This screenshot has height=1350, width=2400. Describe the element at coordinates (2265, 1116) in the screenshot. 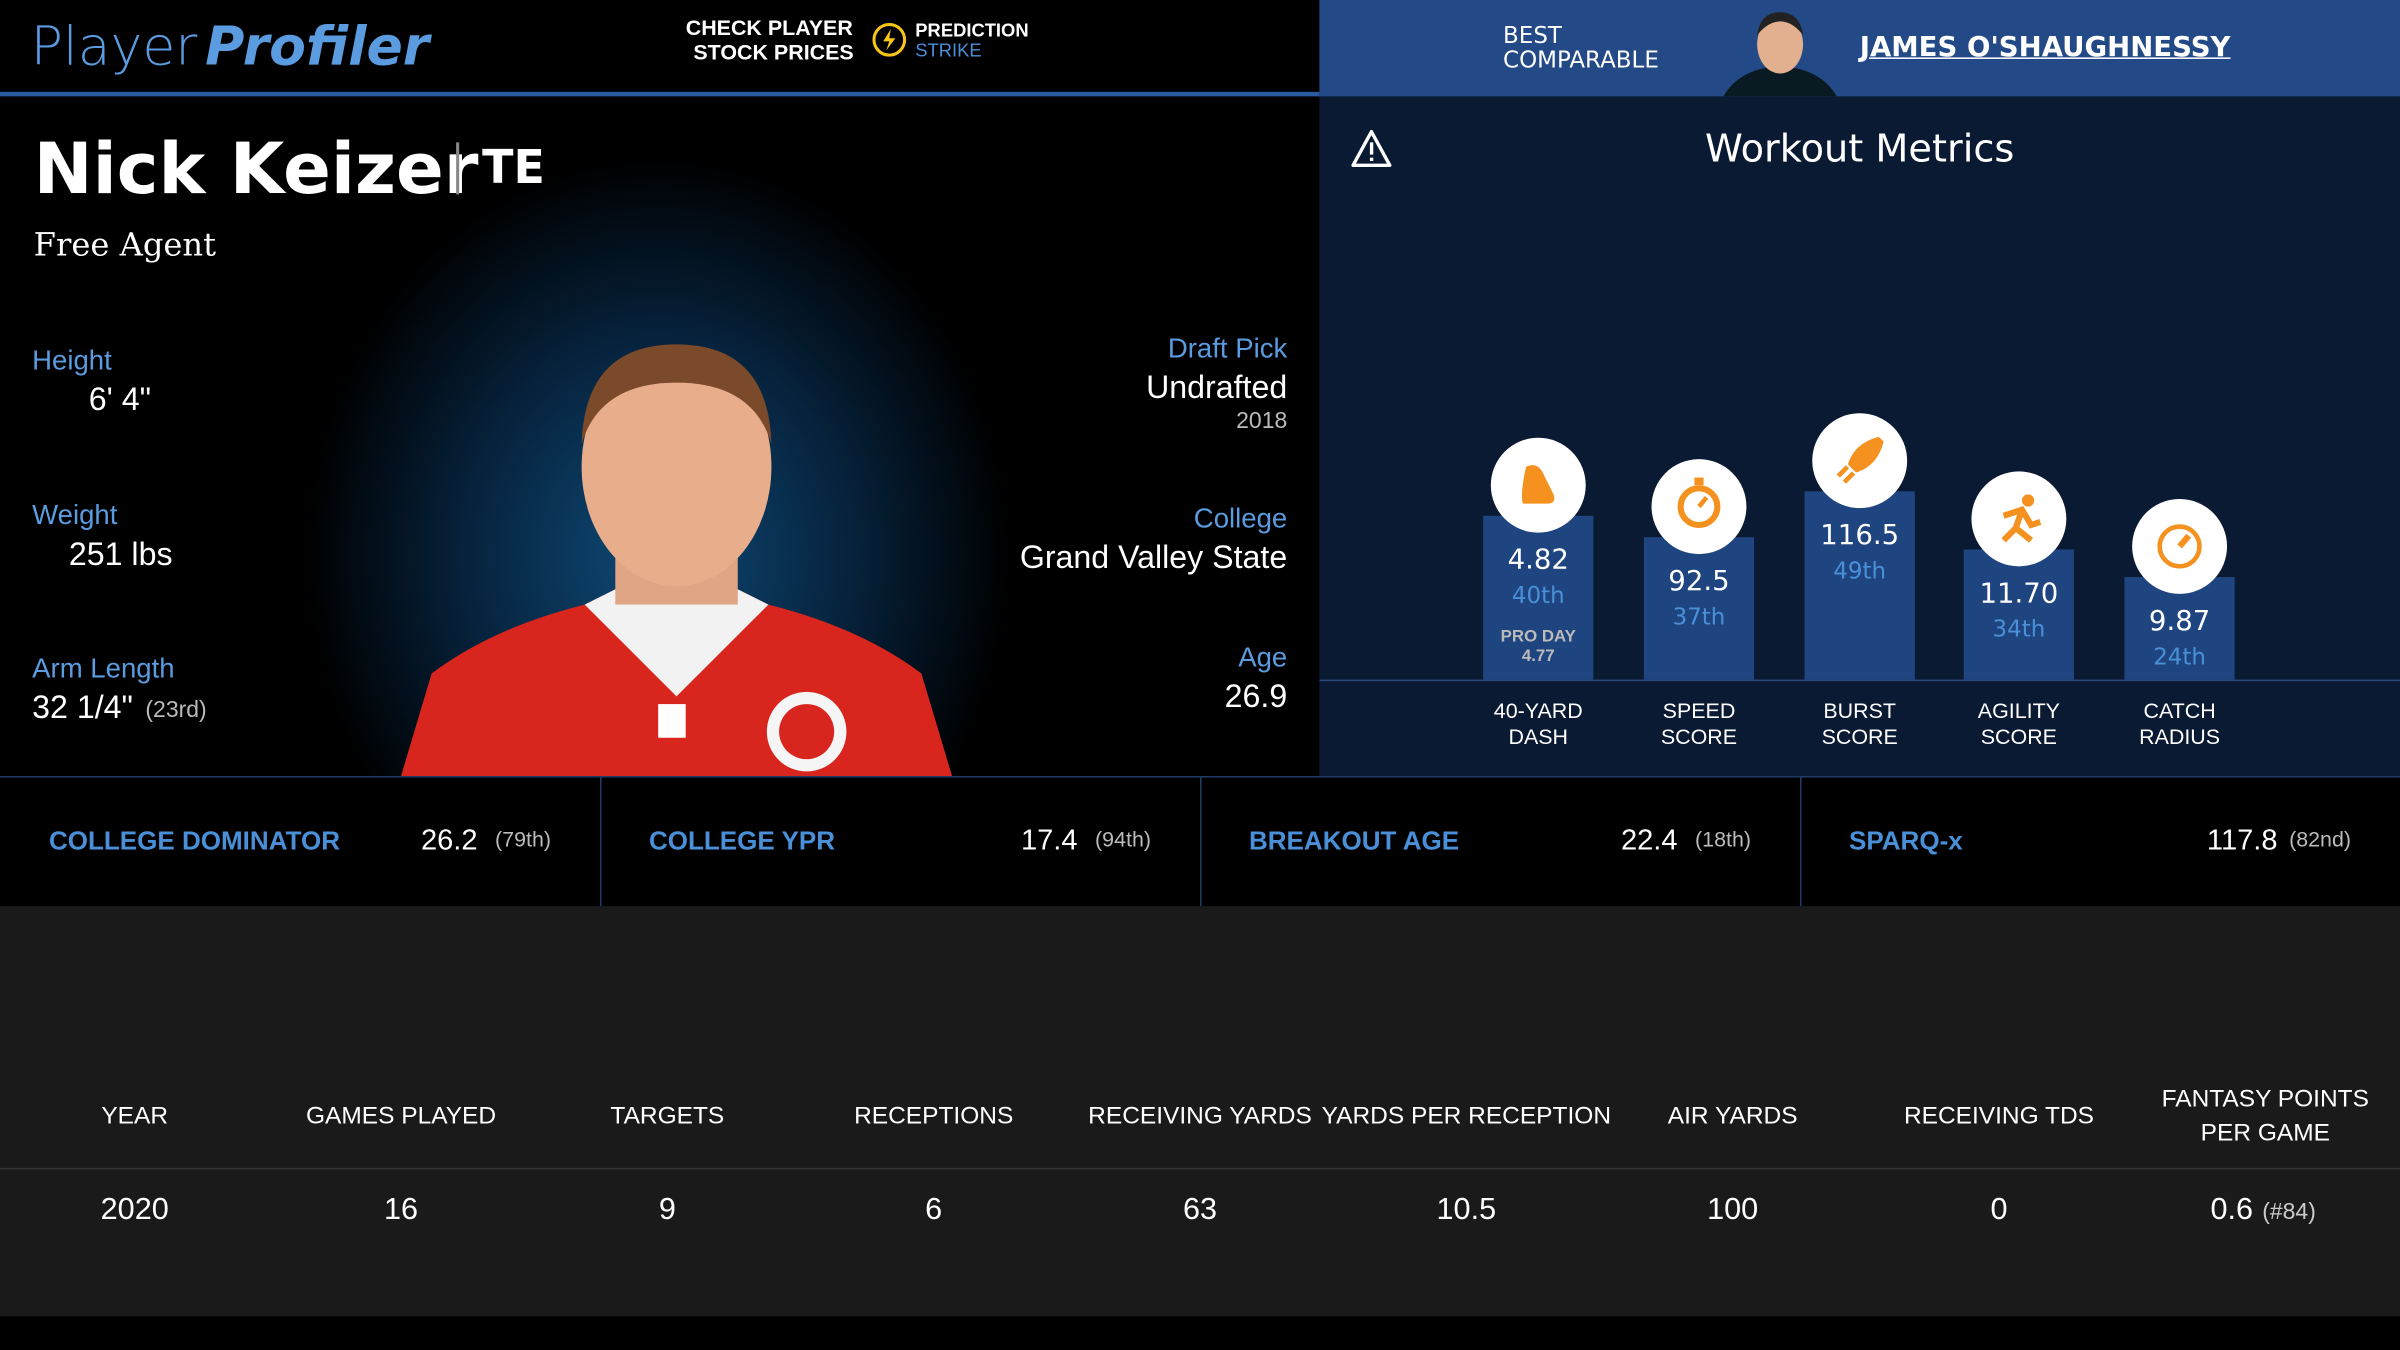

I see `table-header: FANTASY POINTS PER GAME` at that location.